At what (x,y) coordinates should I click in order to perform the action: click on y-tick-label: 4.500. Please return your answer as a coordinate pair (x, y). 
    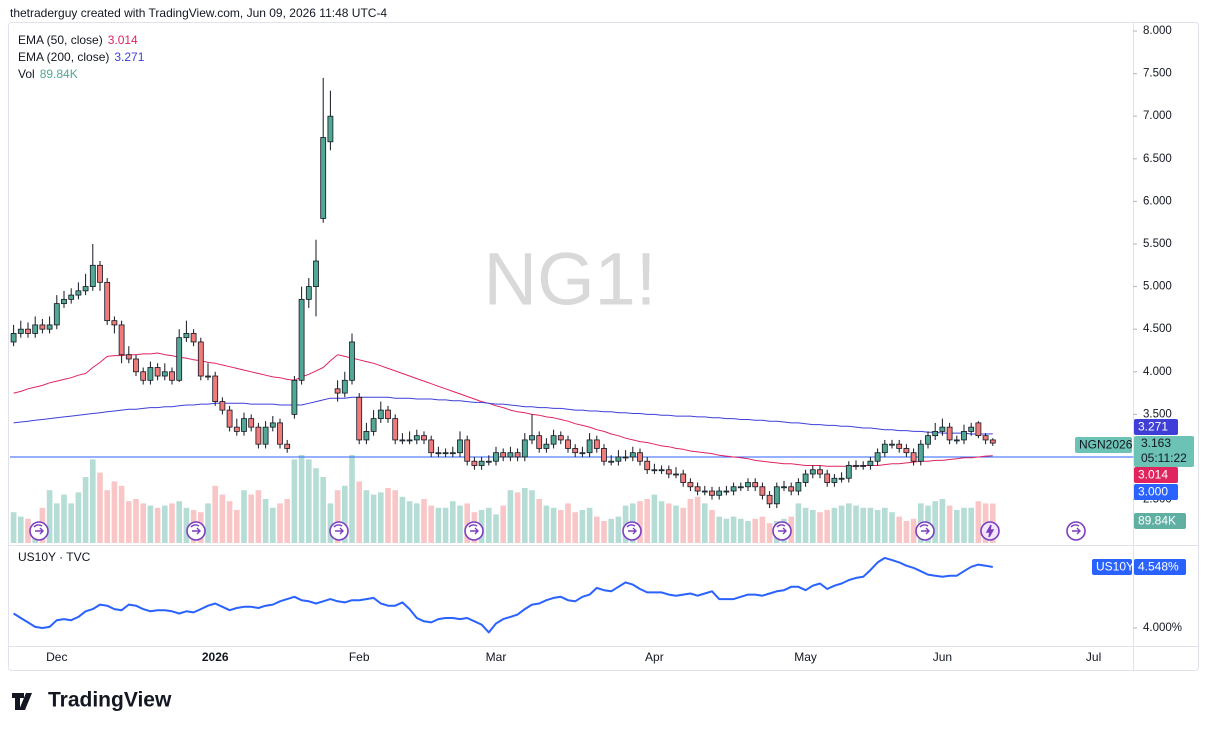
    Looking at the image, I should click on (1157, 329).